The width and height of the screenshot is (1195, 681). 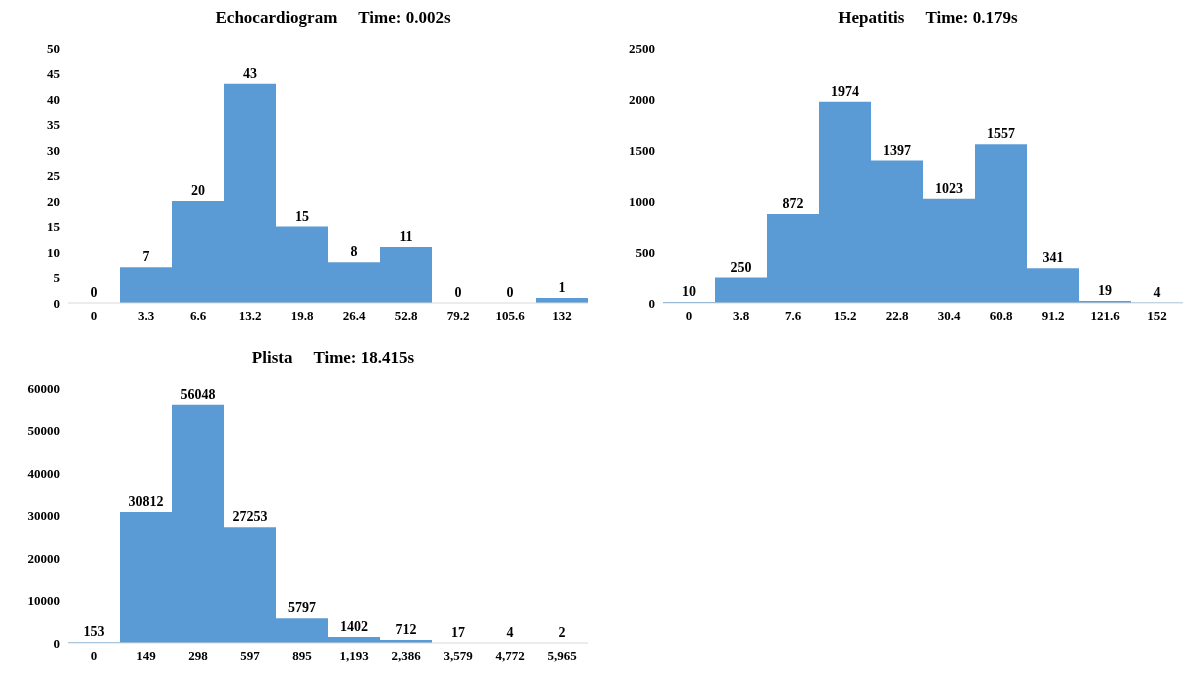 What do you see at coordinates (333, 18) in the screenshot?
I see `chart-title: Echocardiogram Time: 0.002s` at bounding box center [333, 18].